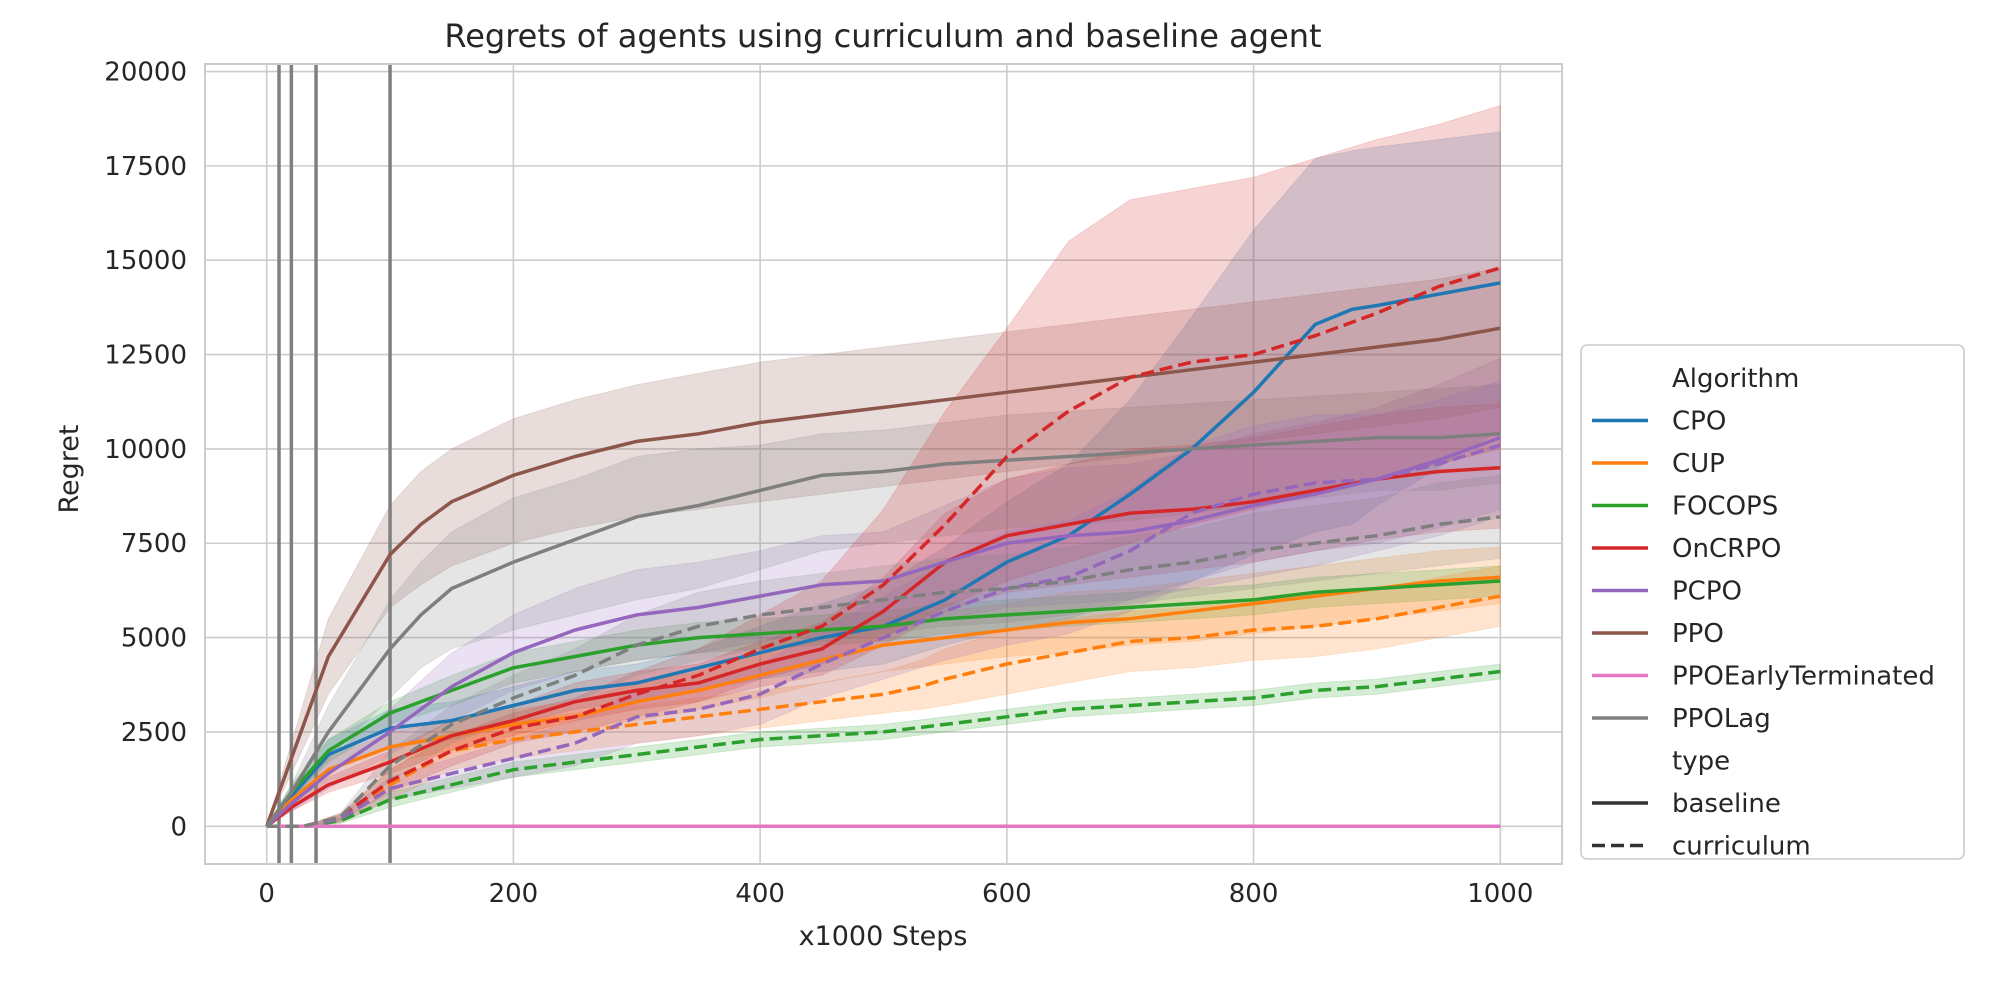 This screenshot has height=1005, width=2000. What do you see at coordinates (1254, 894) in the screenshot?
I see `x-tick-label: 800` at bounding box center [1254, 894].